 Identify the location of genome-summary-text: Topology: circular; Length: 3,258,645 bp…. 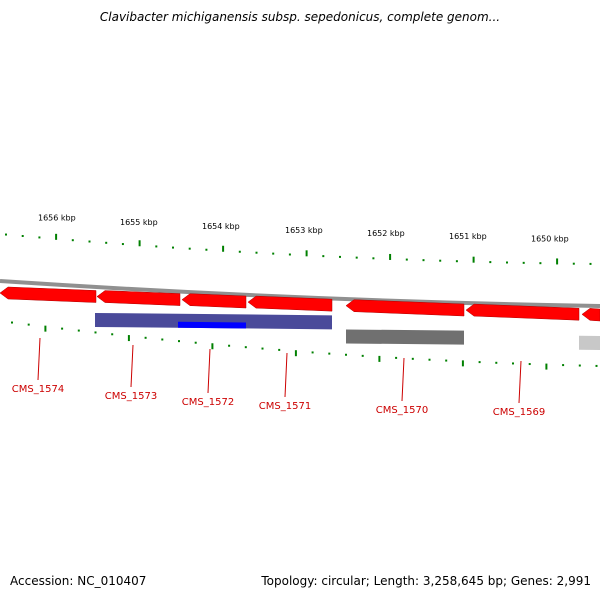
(426, 581).